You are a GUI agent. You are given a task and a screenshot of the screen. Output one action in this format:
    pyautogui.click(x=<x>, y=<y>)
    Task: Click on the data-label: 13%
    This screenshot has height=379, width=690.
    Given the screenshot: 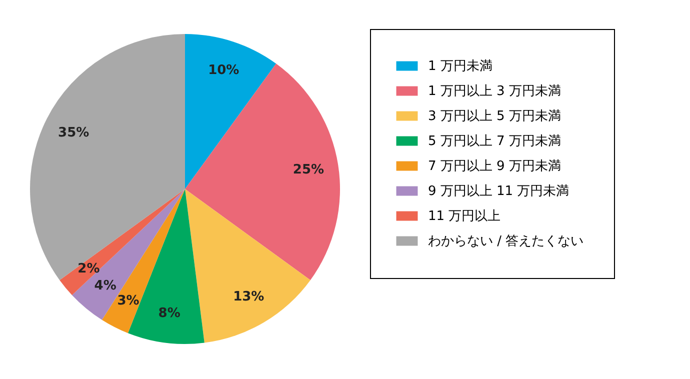 What is the action you would take?
    pyautogui.click(x=248, y=297)
    